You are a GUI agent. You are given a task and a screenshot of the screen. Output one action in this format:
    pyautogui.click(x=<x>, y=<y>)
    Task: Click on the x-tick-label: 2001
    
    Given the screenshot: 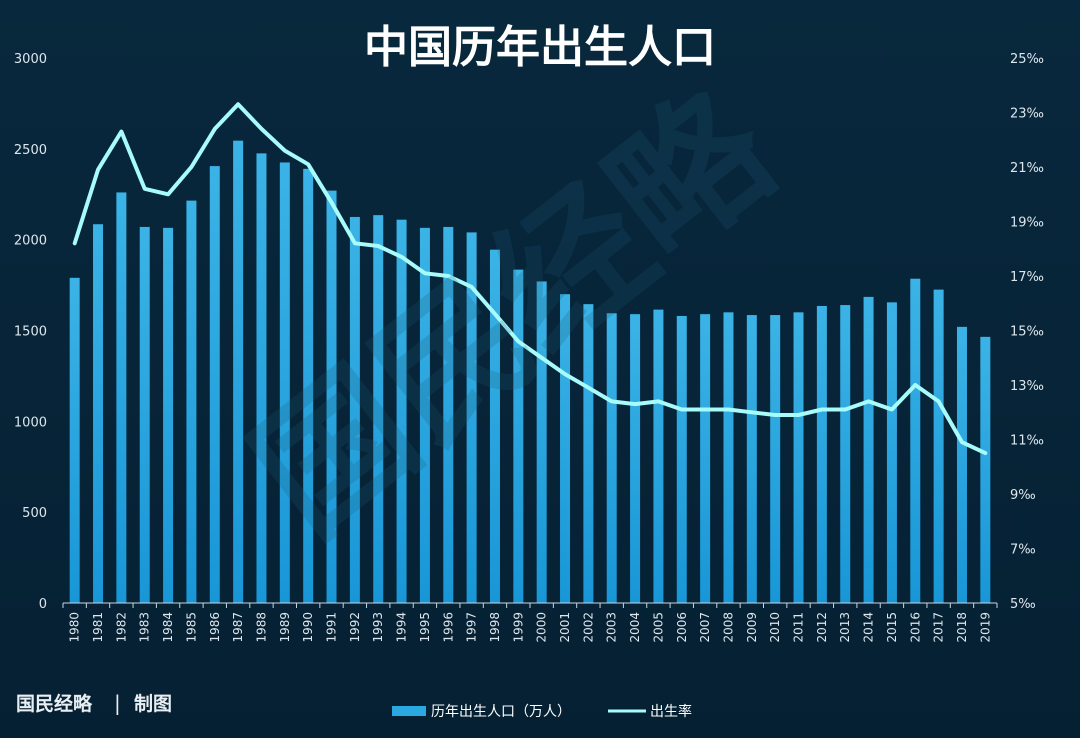 What is the action you would take?
    pyautogui.click(x=565, y=627)
    